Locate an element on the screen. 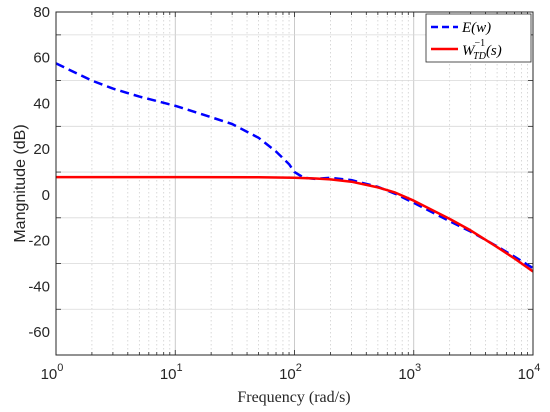 The width and height of the screenshot is (550, 412). x-tick-label: 10⁰ is located at coordinates (52, 372).